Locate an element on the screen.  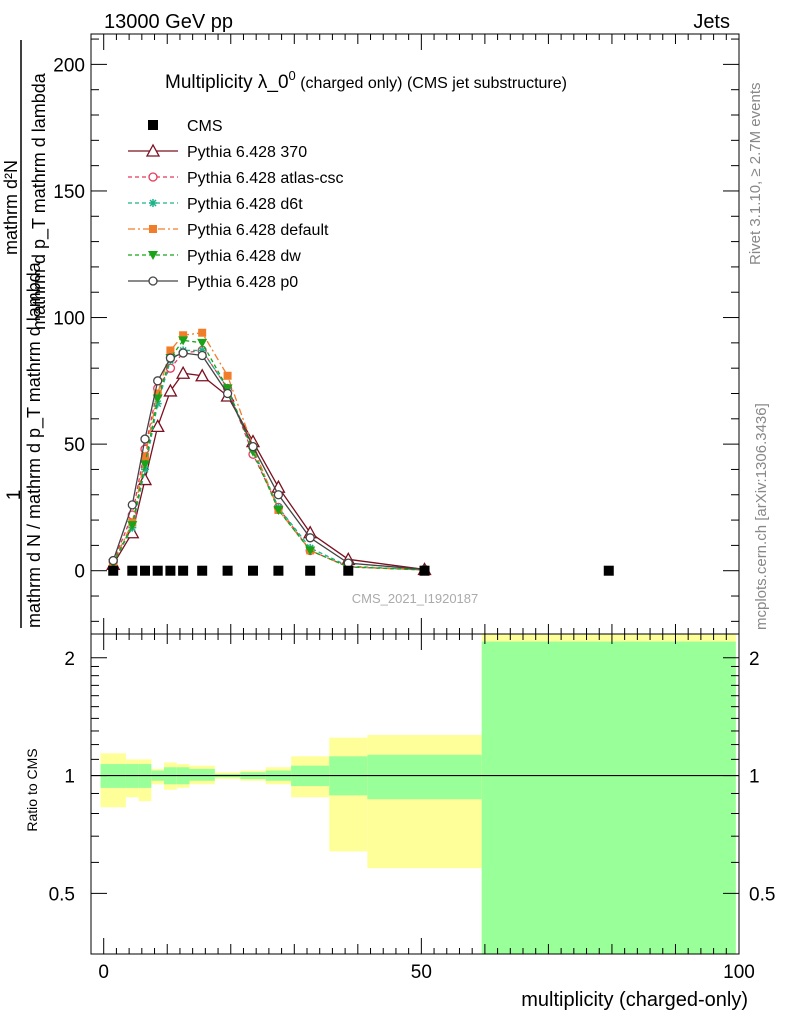
legend-entry: Pythia 6.428 atlas-csc is located at coordinates (265, 178).